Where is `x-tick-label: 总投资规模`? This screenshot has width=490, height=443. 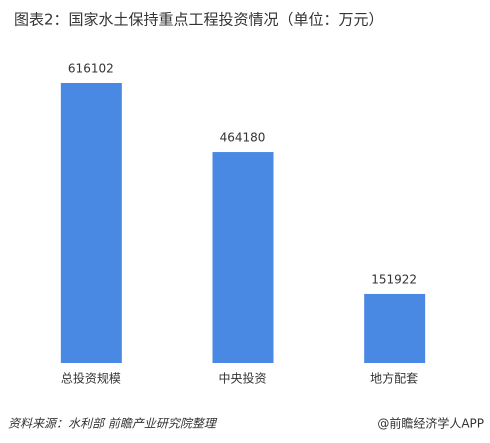
x-tick-label: 总投资规模 is located at coordinates (91, 378).